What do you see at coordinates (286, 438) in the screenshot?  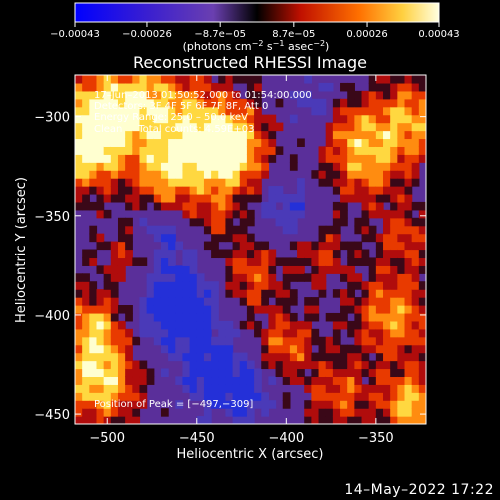 I see `x-tick-label: −400` at bounding box center [286, 438].